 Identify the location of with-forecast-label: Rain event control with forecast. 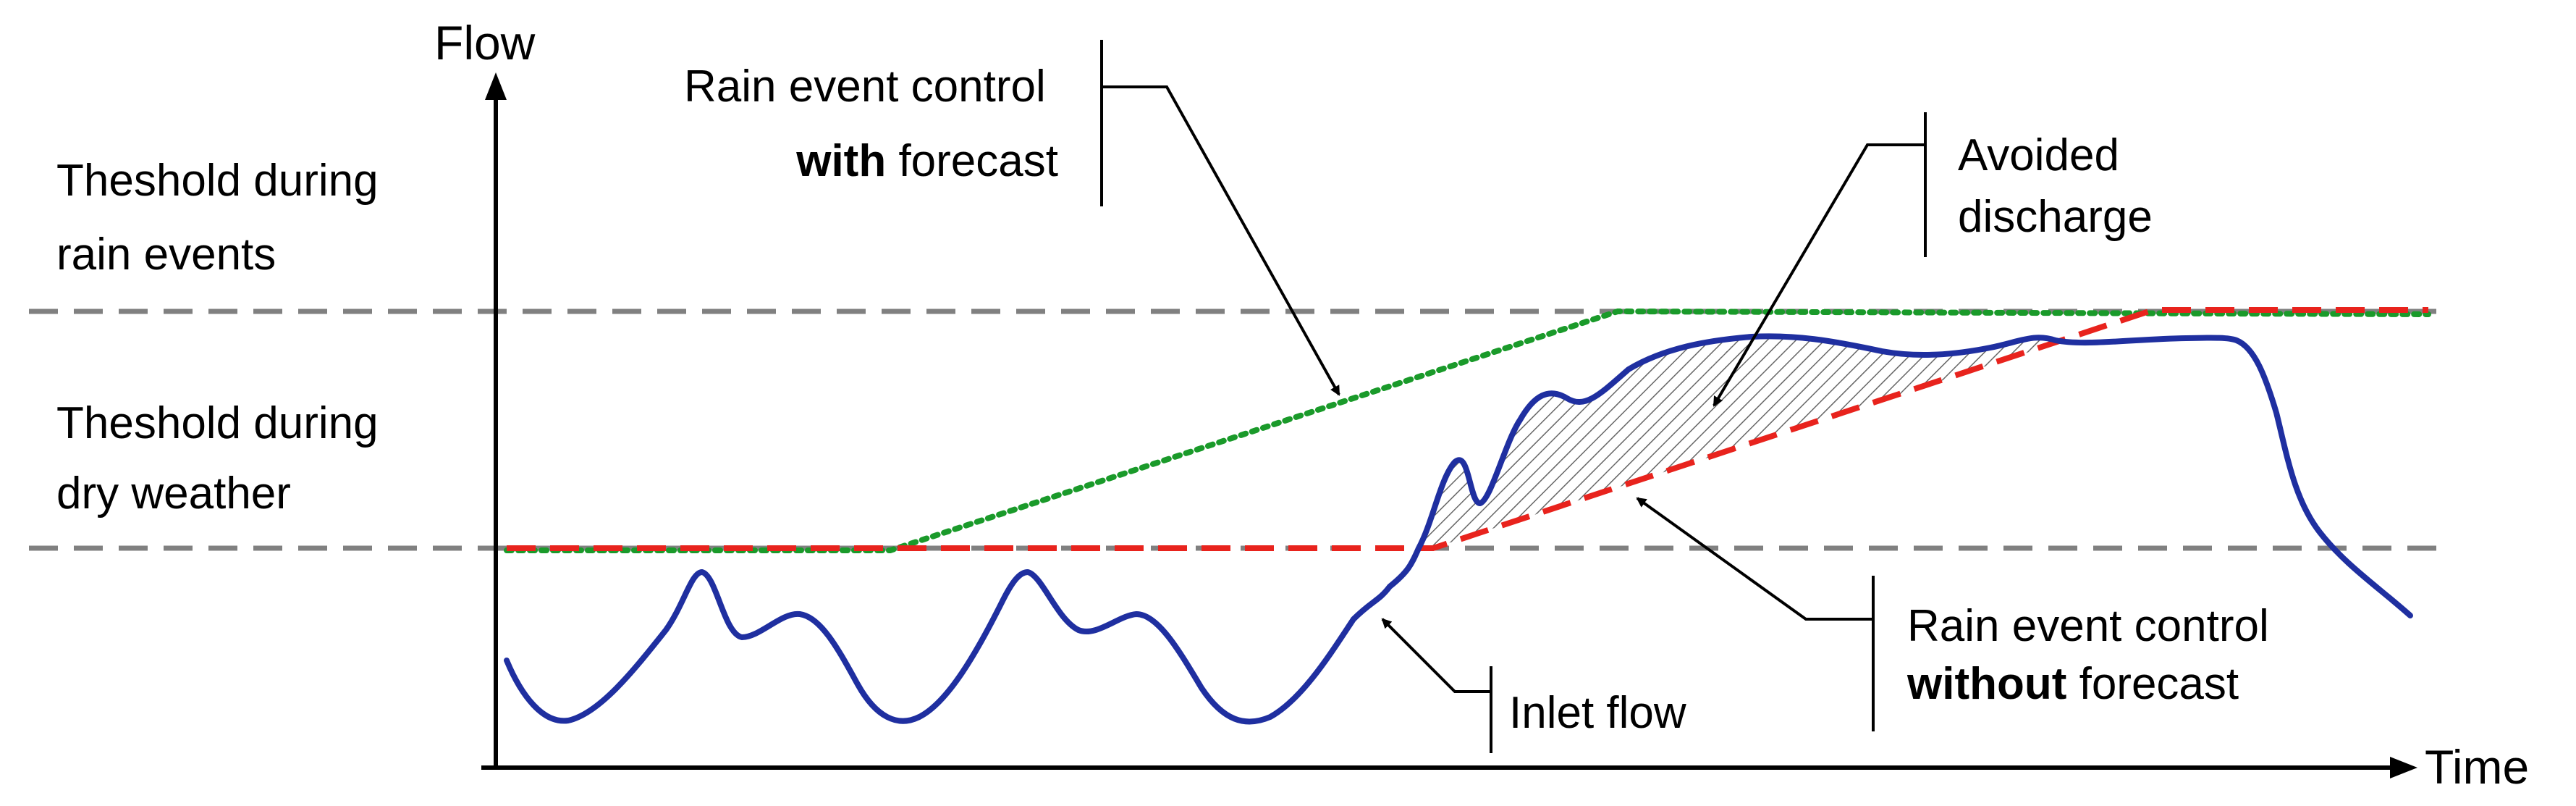
(871, 124).